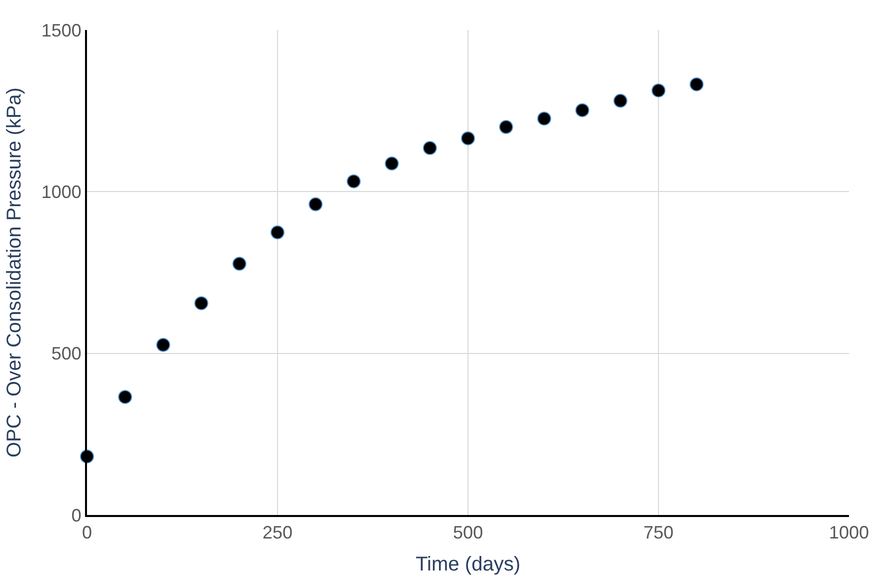 The height and width of the screenshot is (584, 889). What do you see at coordinates (66, 354) in the screenshot?
I see `y-tick-label: 500` at bounding box center [66, 354].